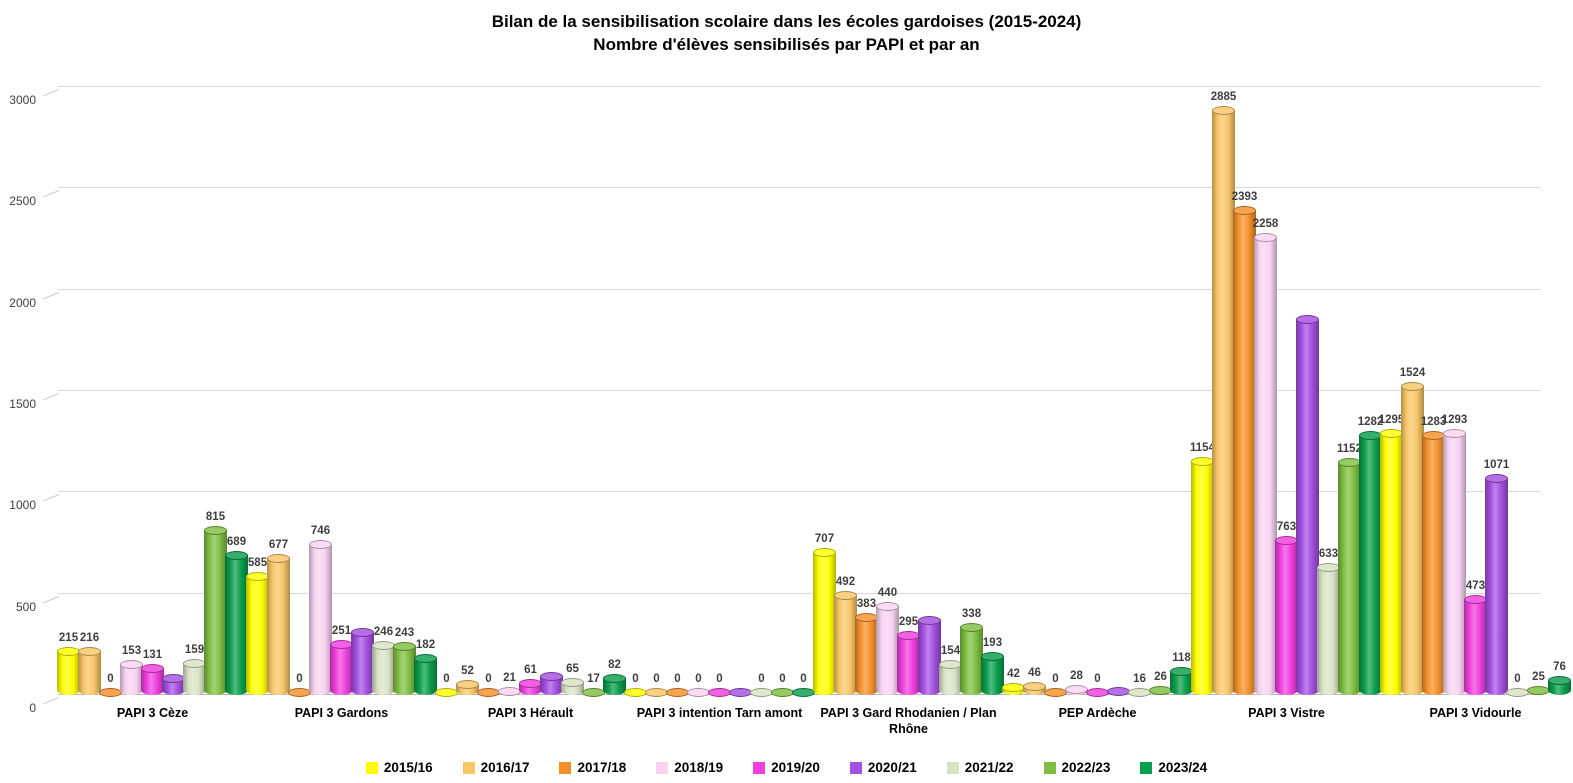 The width and height of the screenshot is (1573, 783). Describe the element at coordinates (1034, 672) in the screenshot. I see `bar-value-label: 46` at that location.